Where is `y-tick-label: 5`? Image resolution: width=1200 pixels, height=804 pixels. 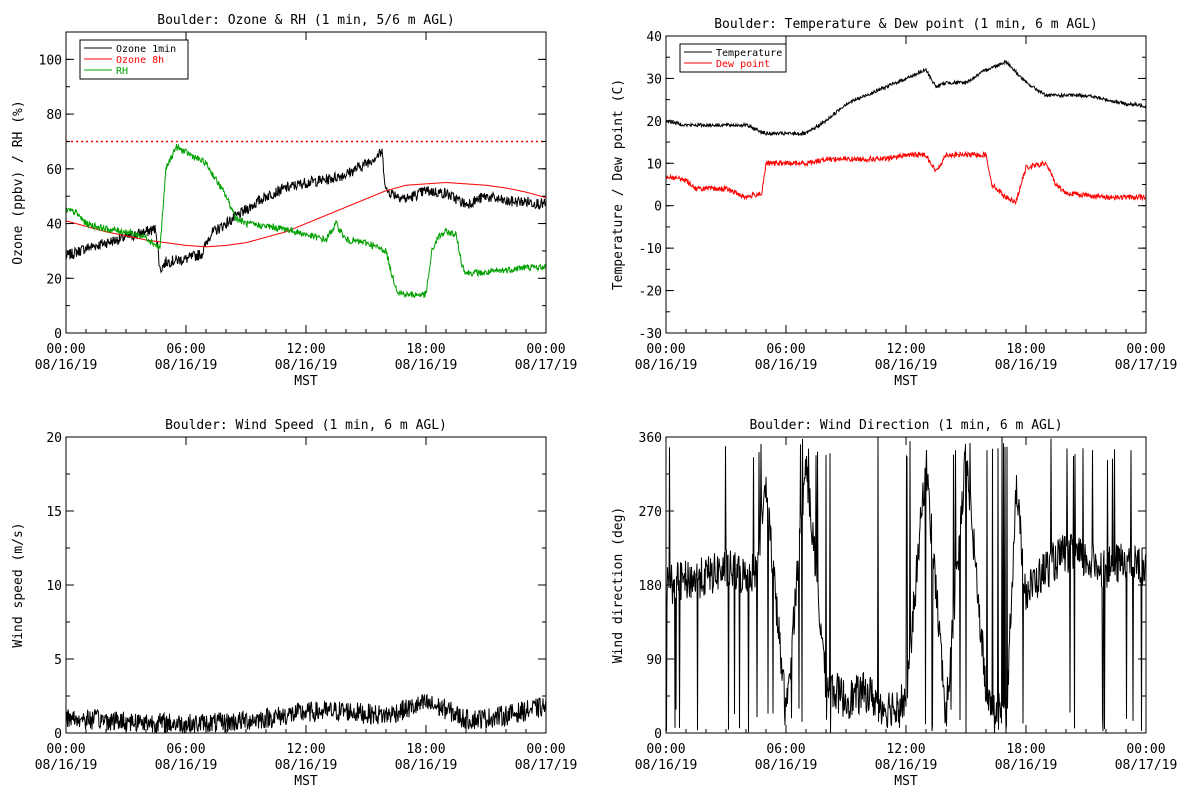 y-tick-label: 5 is located at coordinates (58, 660).